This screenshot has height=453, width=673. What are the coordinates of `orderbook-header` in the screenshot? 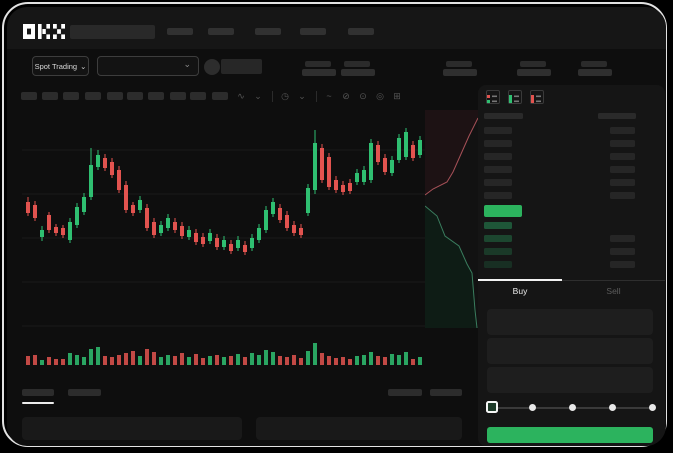 It's located at (571, 115).